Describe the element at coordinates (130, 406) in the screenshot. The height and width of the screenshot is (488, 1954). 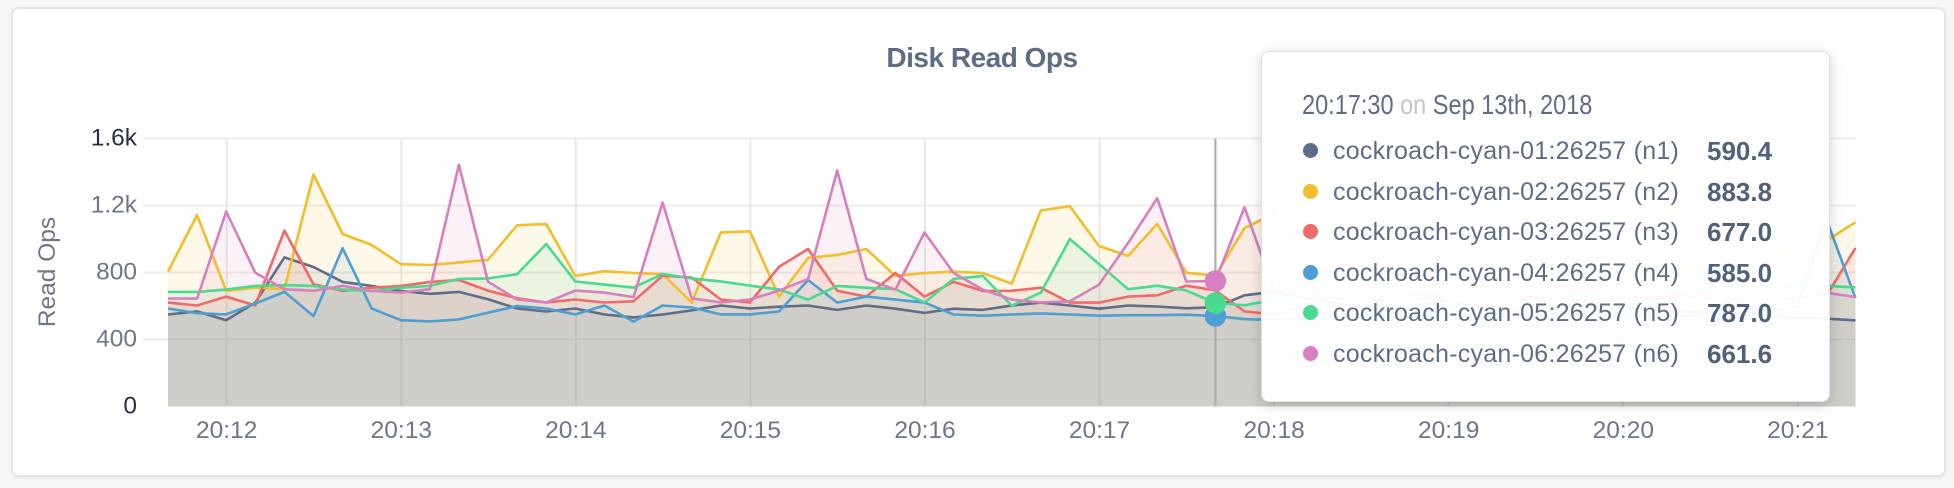
I see `svg-text: 0` at that location.